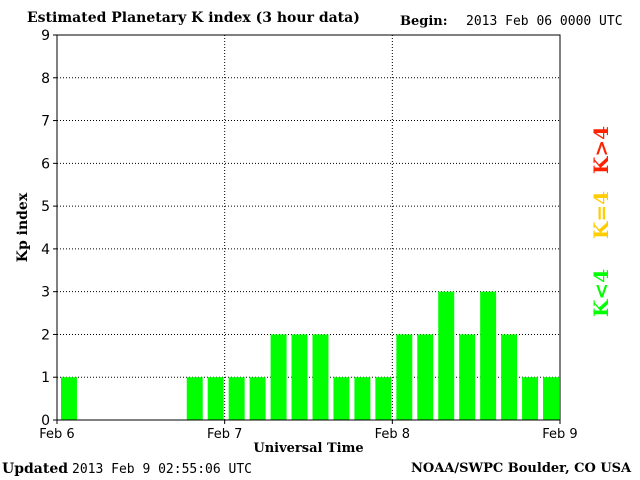 The width and height of the screenshot is (640, 480). I want to click on y-tick-label: 8, so click(45, 79).